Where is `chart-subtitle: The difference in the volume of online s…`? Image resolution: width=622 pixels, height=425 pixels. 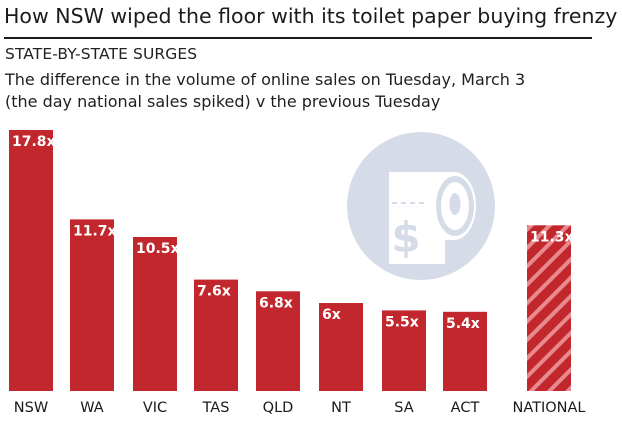 chart-subtitle: The difference in the volume of online s… is located at coordinates (305, 91).